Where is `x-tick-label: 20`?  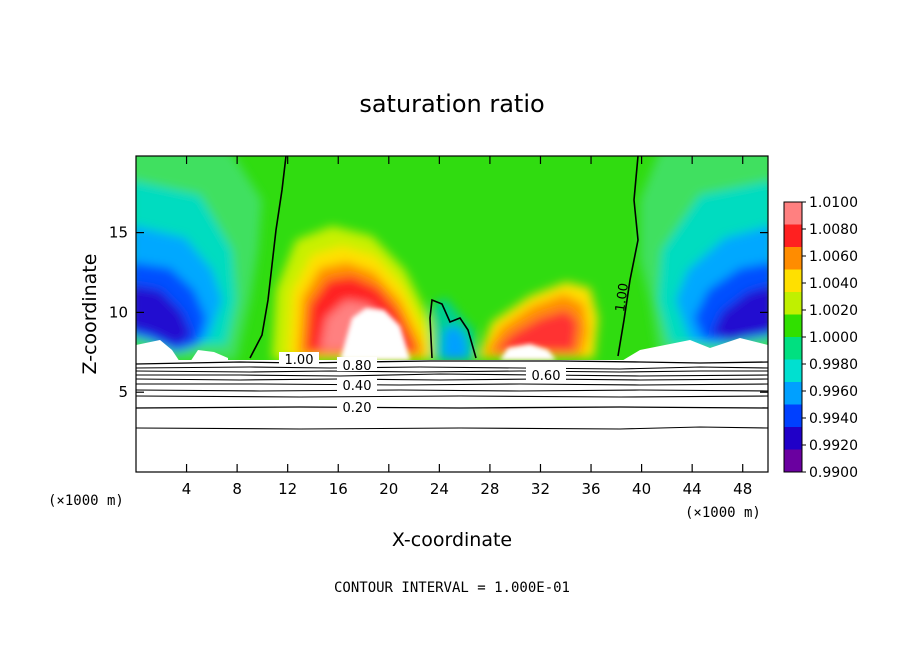
x-tick-label: 20 is located at coordinates (388, 489).